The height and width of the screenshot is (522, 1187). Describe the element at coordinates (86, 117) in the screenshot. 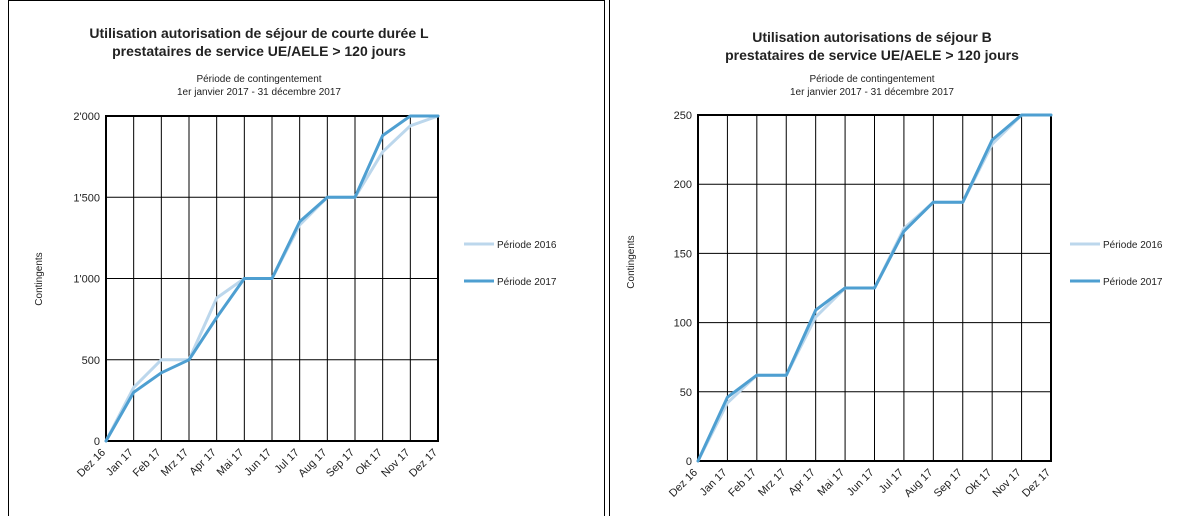

I see `y-tick-label: 2'000` at that location.